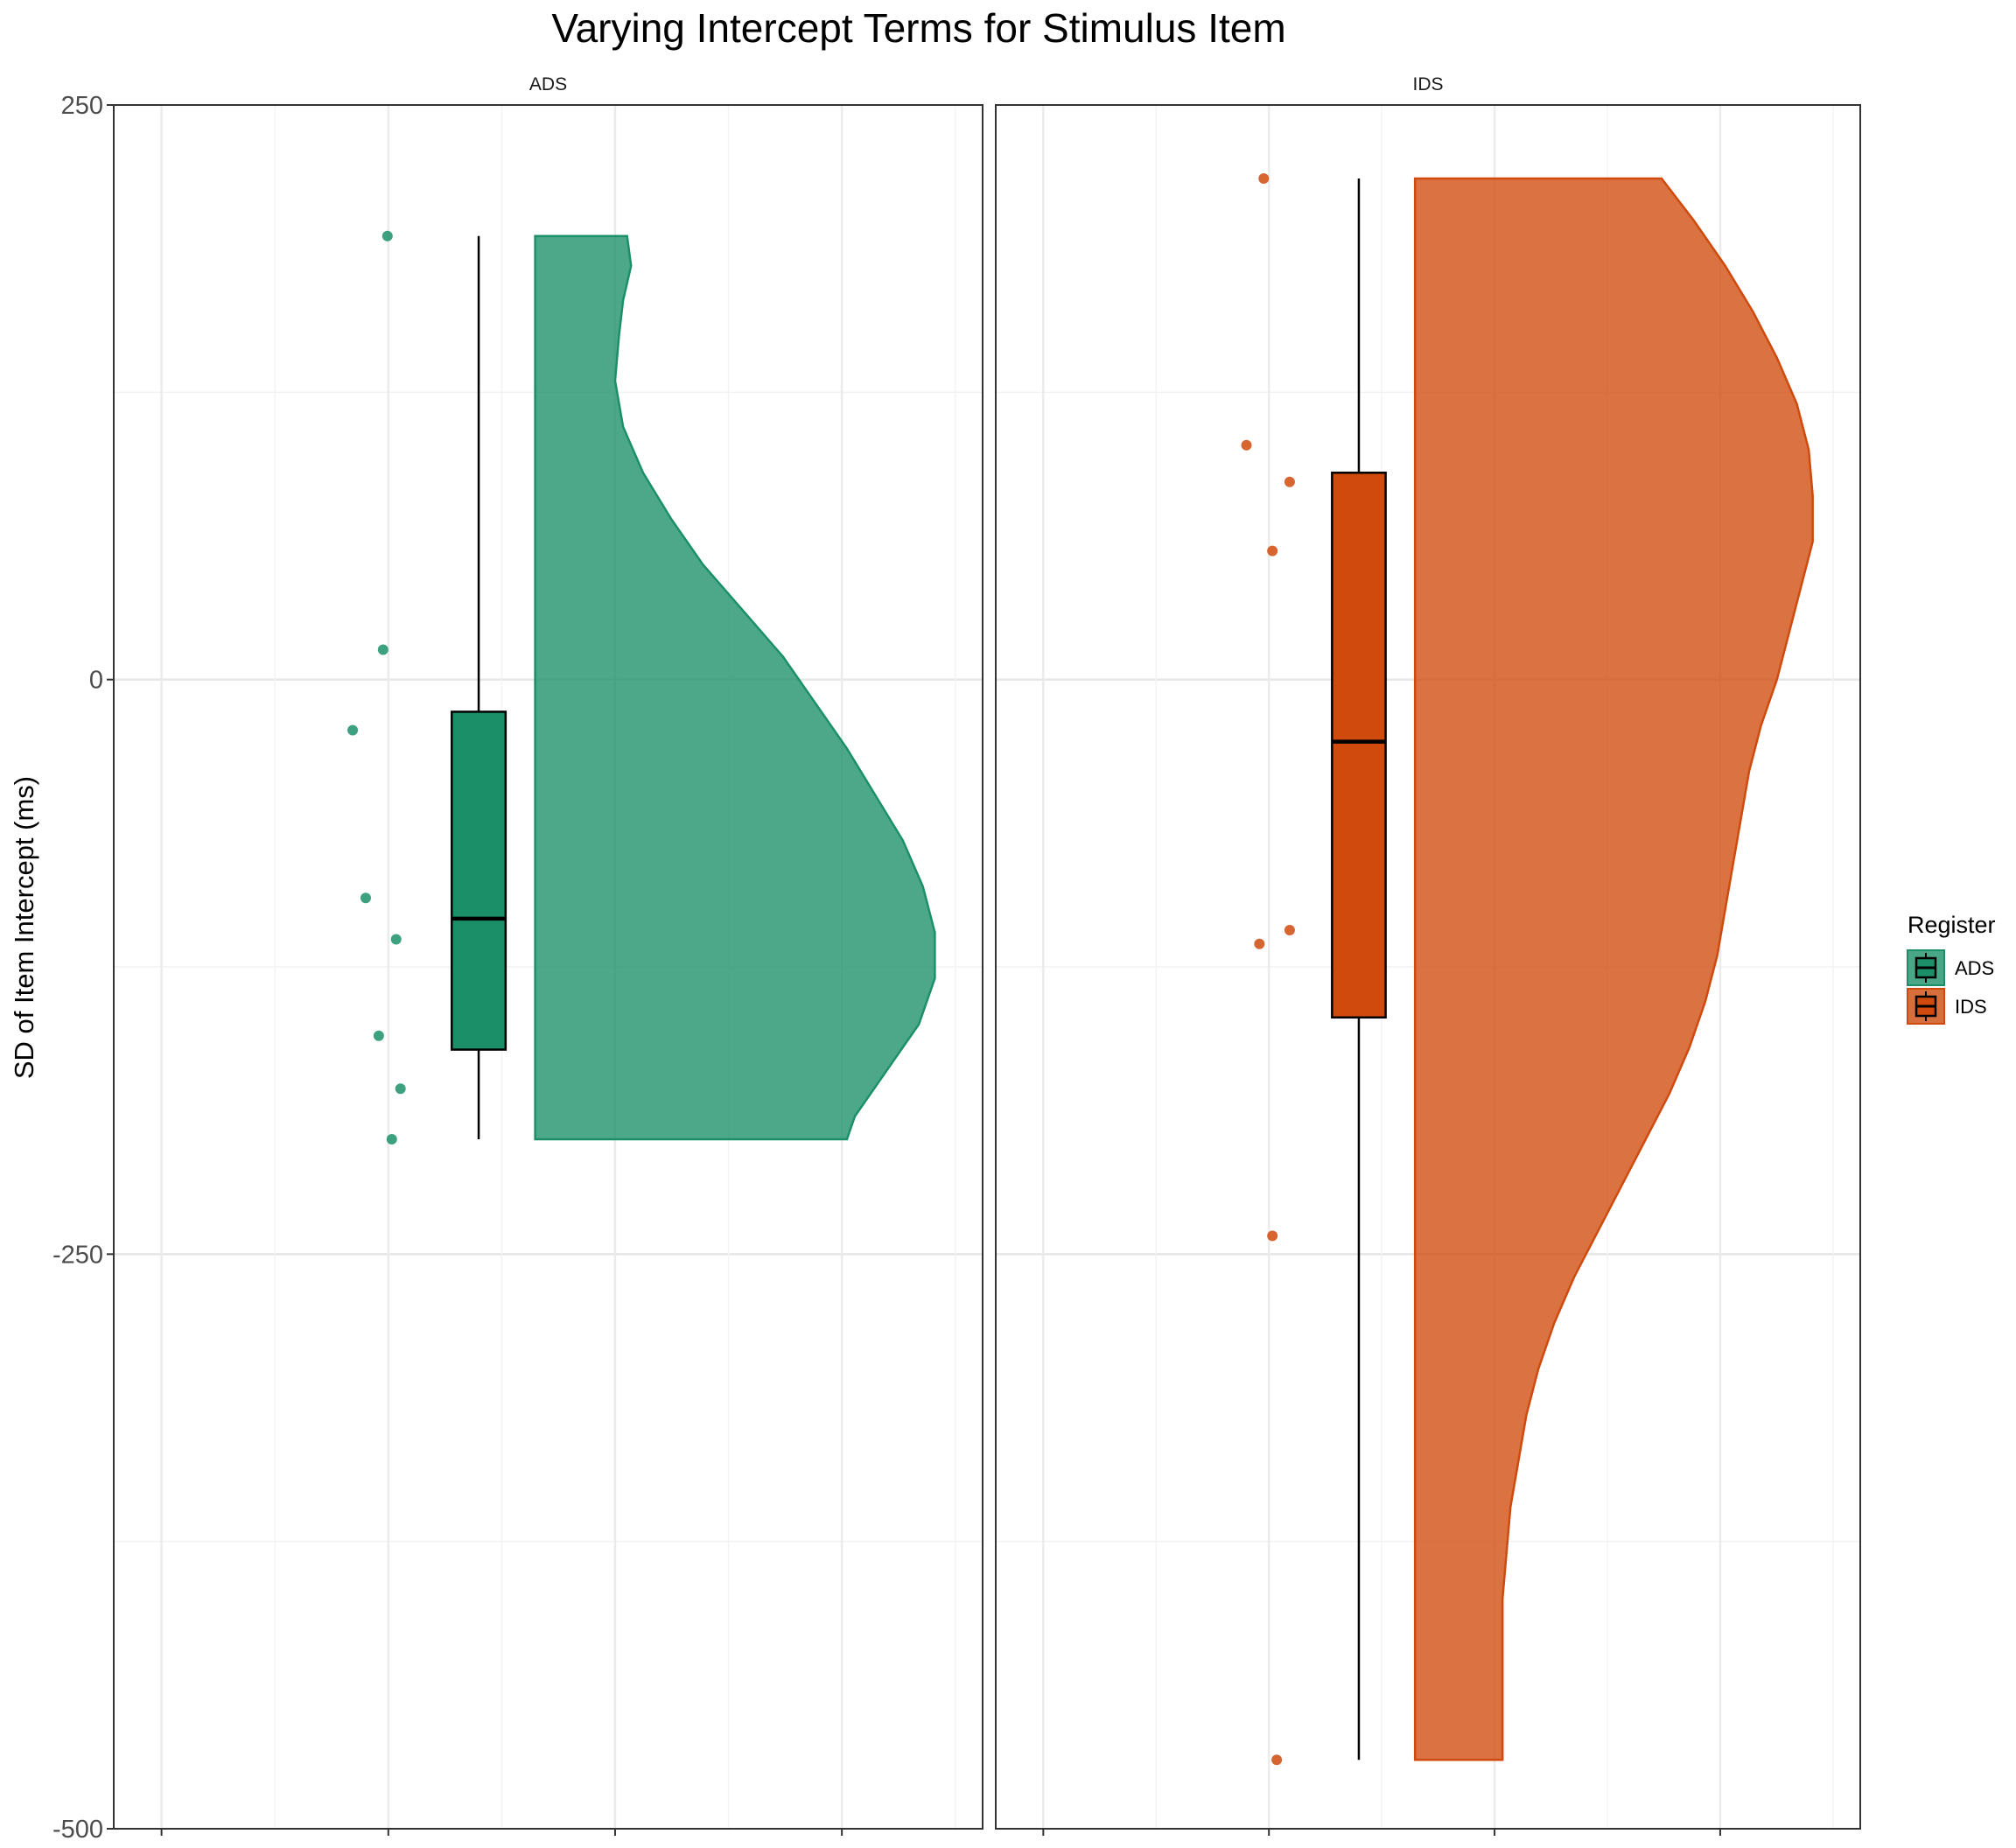 The width and height of the screenshot is (2016, 1848). I want to click on y-tick-label: 0, so click(96, 681).